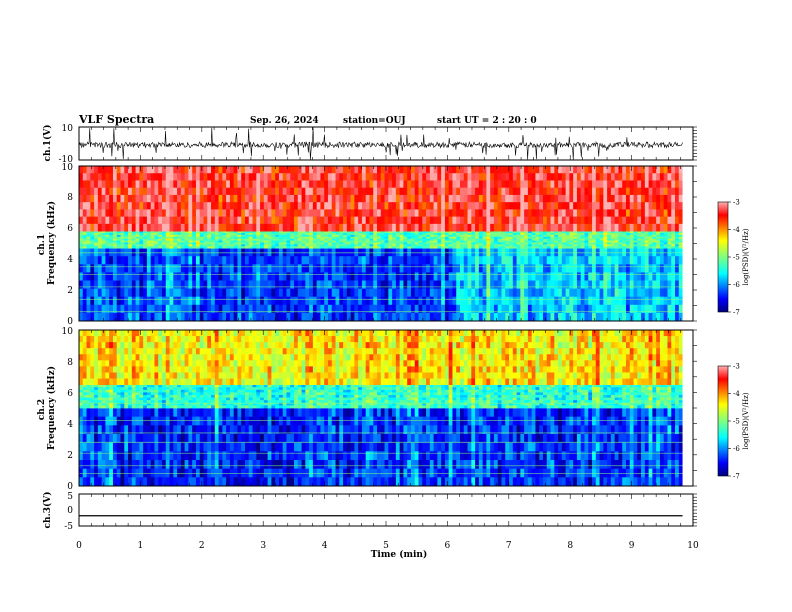 This screenshot has width=792, height=612. Describe the element at coordinates (368, 144) in the screenshot. I see `ch1-waveform-panel: 10 -10 ch.1(V)` at that location.